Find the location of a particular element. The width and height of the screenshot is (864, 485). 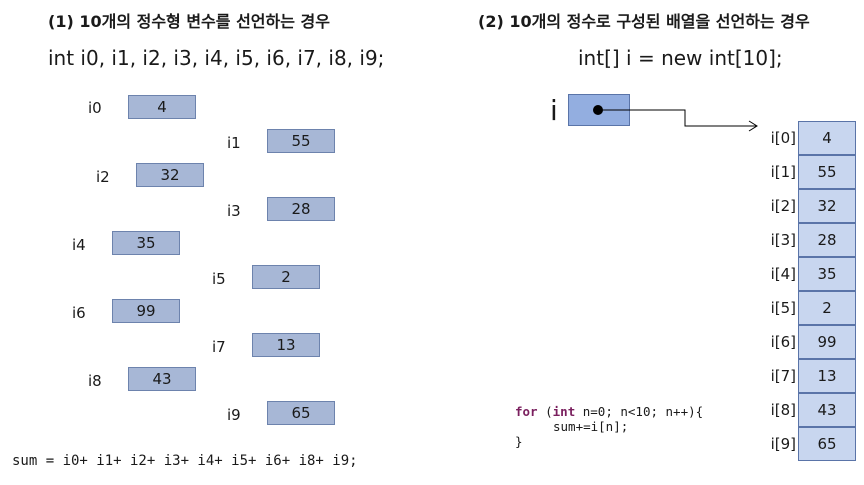

array-cell: 43 is located at coordinates (827, 410).